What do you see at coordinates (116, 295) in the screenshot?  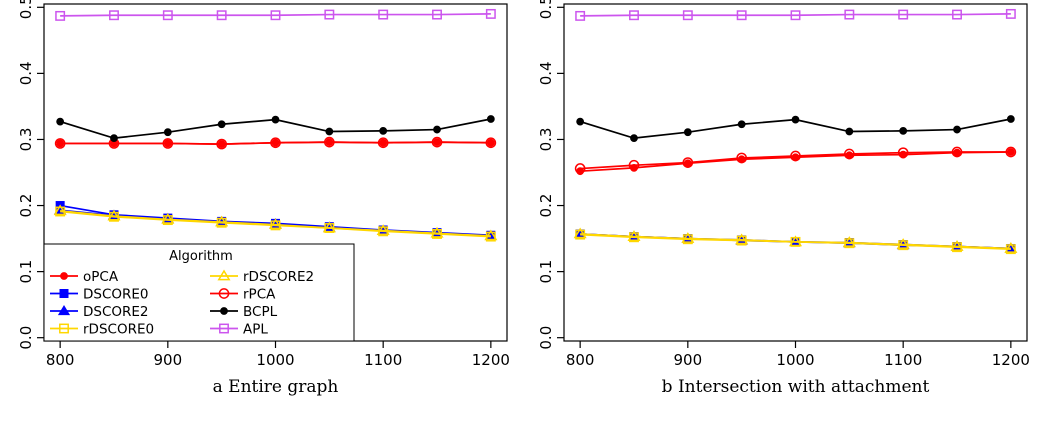 I see `legend-label: DSCORE0` at bounding box center [116, 295].